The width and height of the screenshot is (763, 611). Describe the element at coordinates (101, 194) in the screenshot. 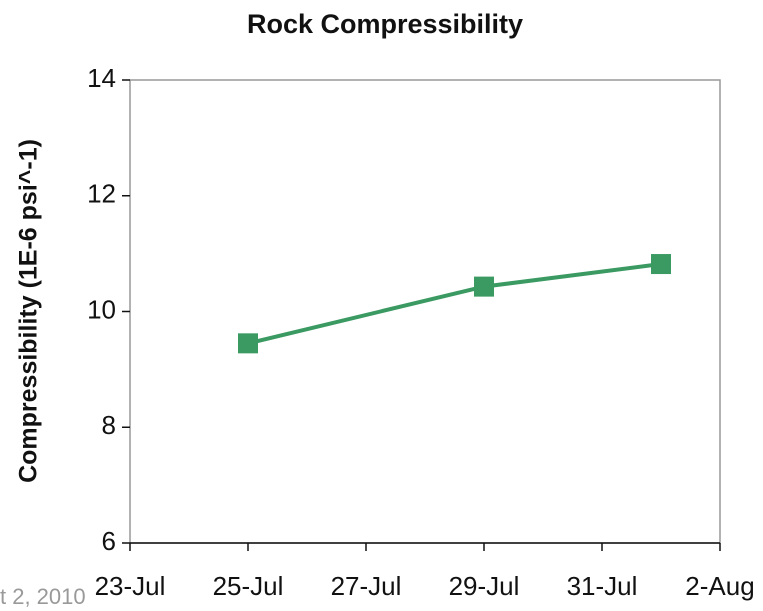

I see `y-tick-label: 12` at that location.